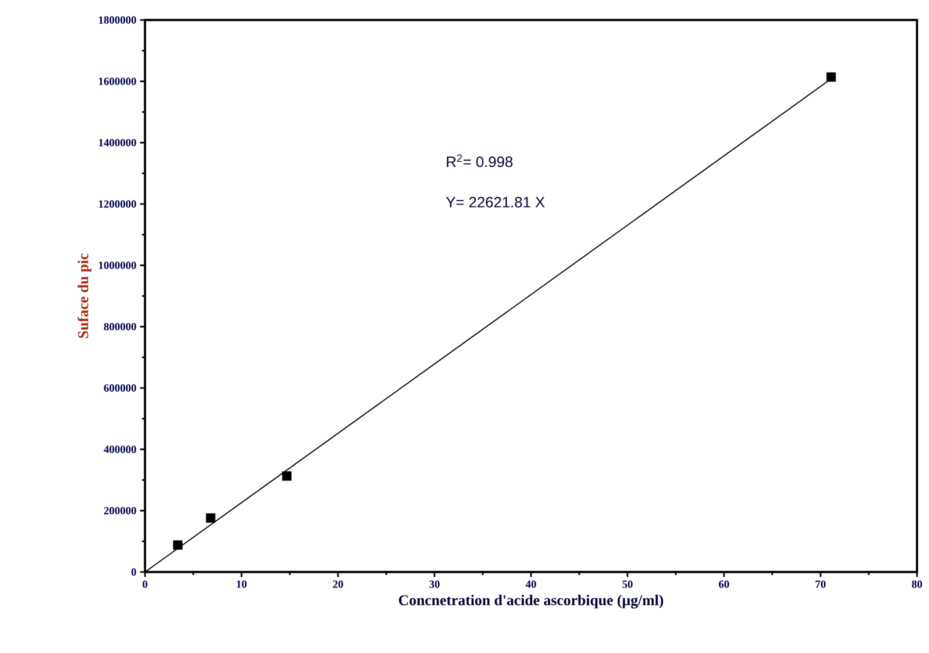 The width and height of the screenshot is (929, 653). What do you see at coordinates (117, 20) in the screenshot?
I see `y-tick-label: 1800000` at bounding box center [117, 20].